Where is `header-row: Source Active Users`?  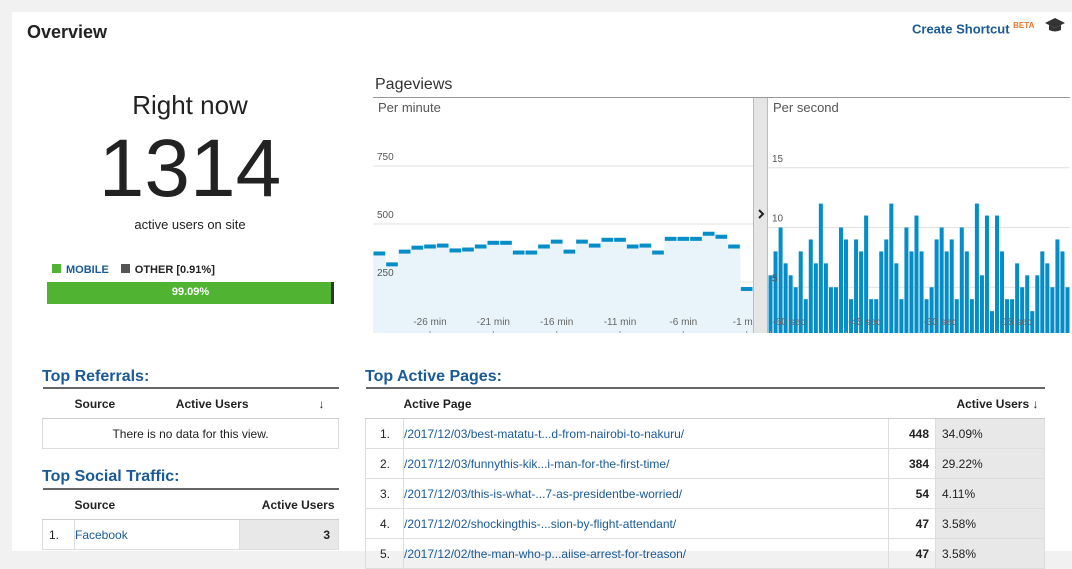
header-row: Source Active Users is located at coordinates (190, 504).